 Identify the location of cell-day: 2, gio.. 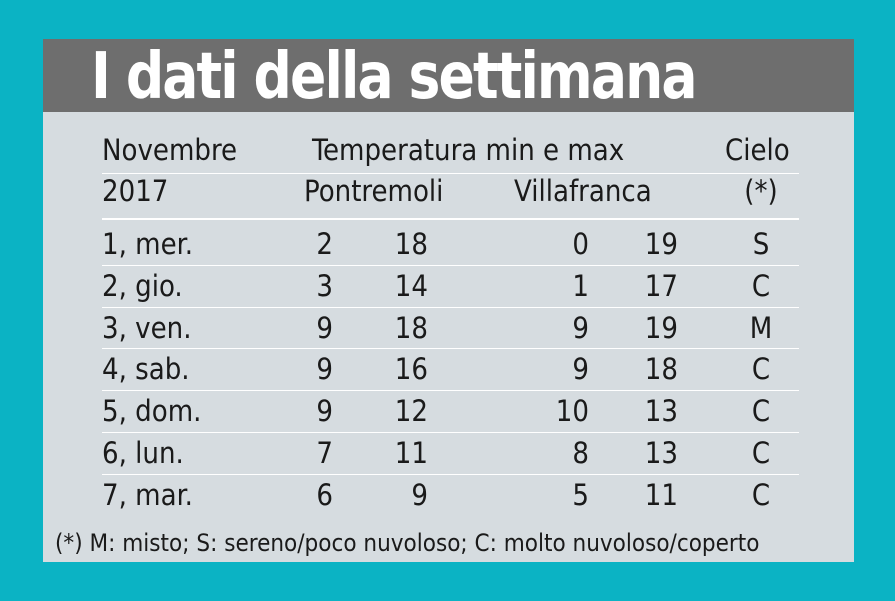
(142, 285).